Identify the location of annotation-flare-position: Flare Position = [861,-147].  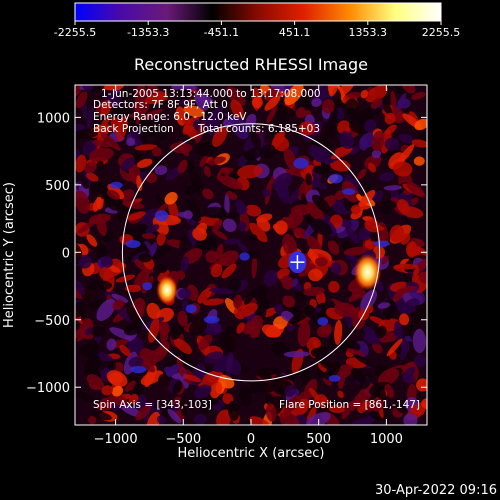
(349, 405).